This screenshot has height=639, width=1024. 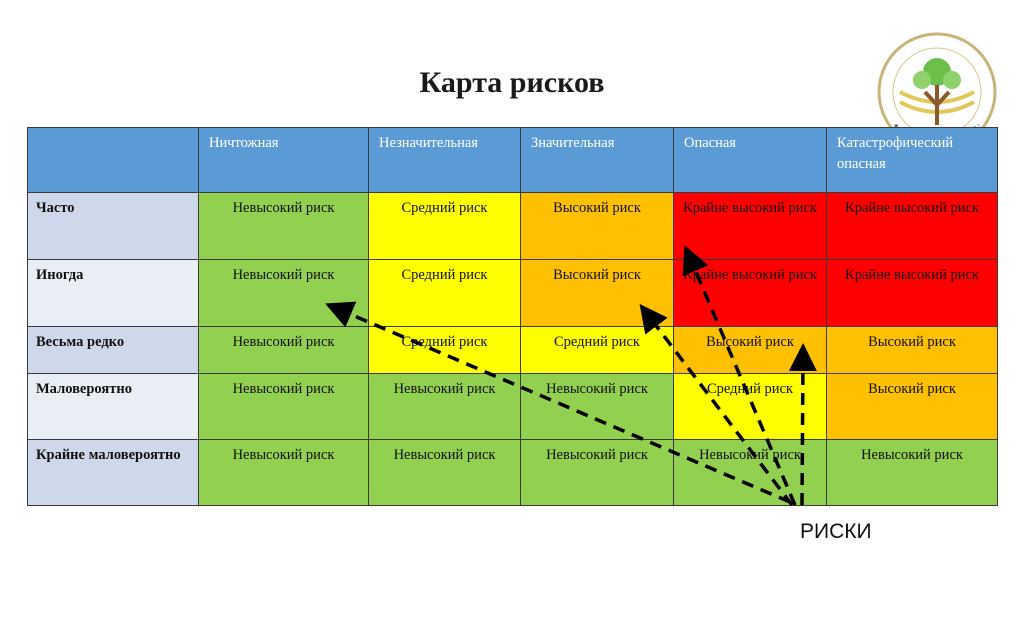 I want to click on column-header: Ничтожная, so click(x=283, y=160).